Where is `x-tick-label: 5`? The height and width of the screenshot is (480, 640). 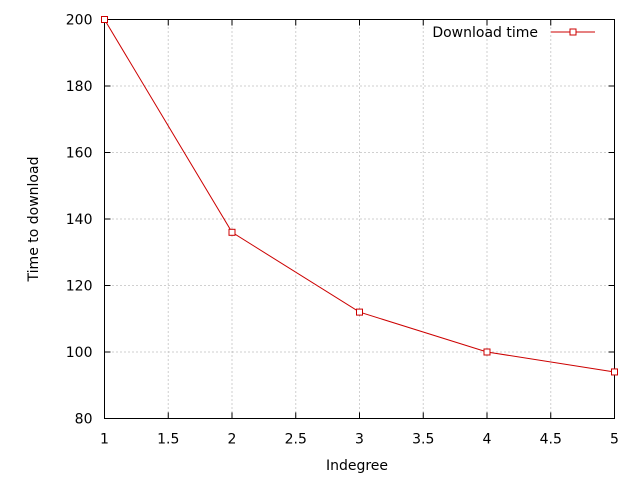 x-tick-label: 5 is located at coordinates (614, 440).